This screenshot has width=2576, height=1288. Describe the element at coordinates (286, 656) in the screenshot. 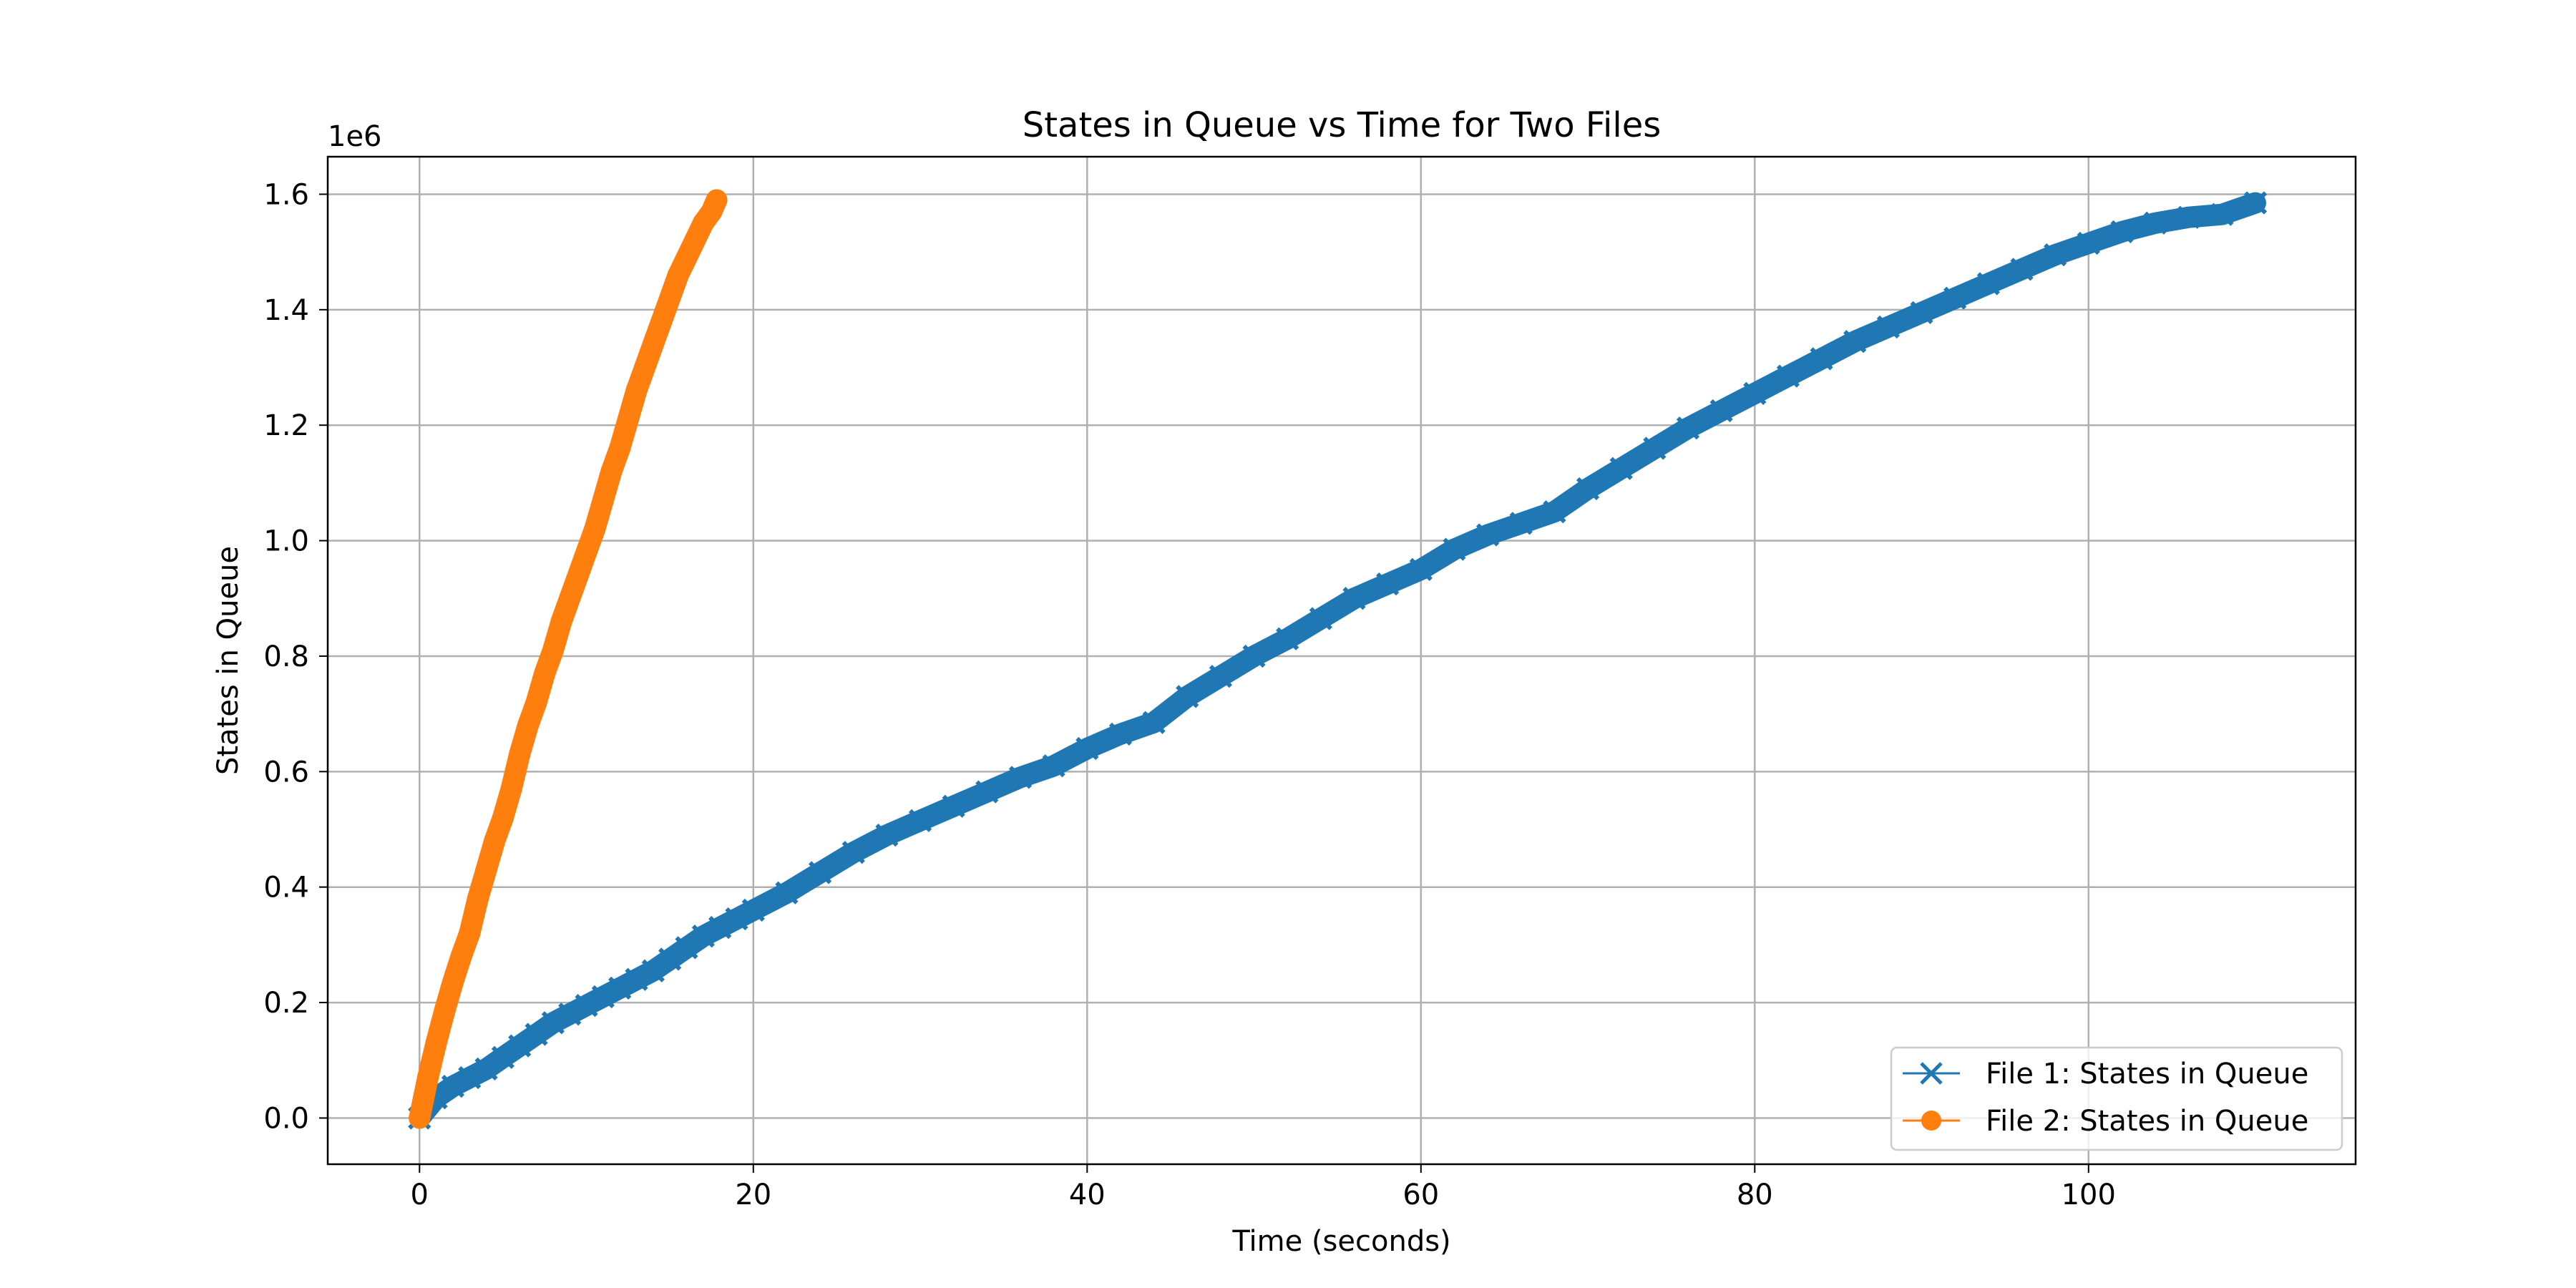

I see `y-tick-label: 0.8` at that location.